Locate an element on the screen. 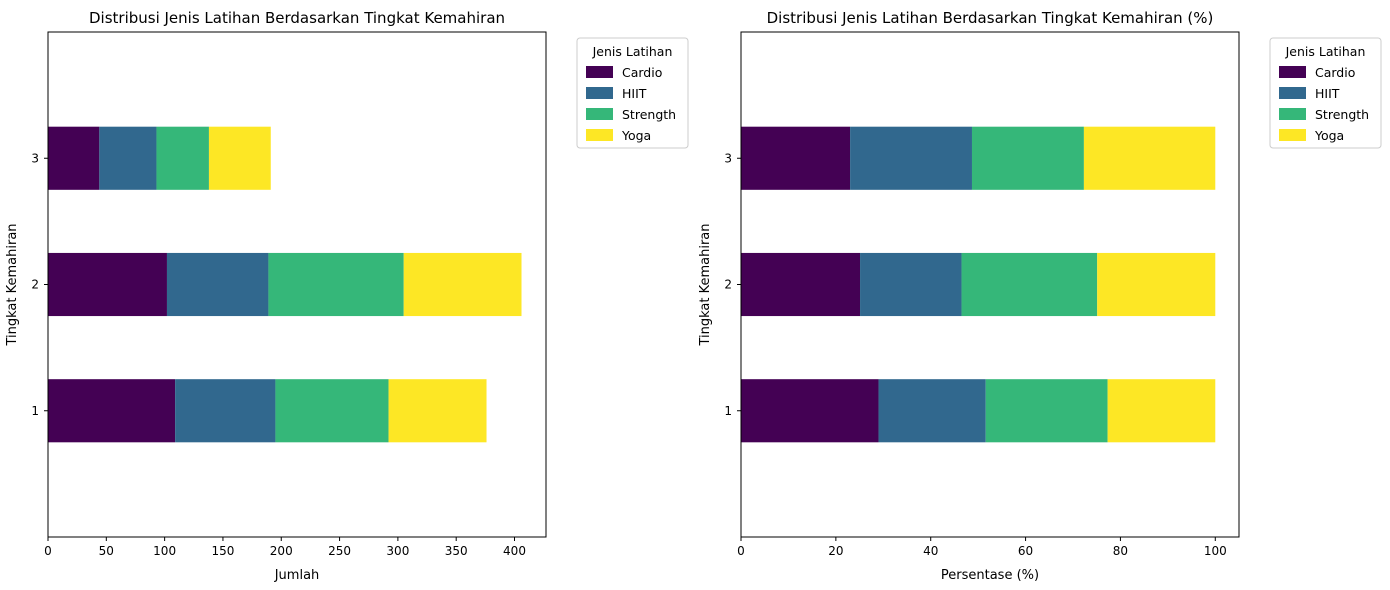 The height and width of the screenshot is (590, 1390). x-tick-label: 400 is located at coordinates (514, 551).